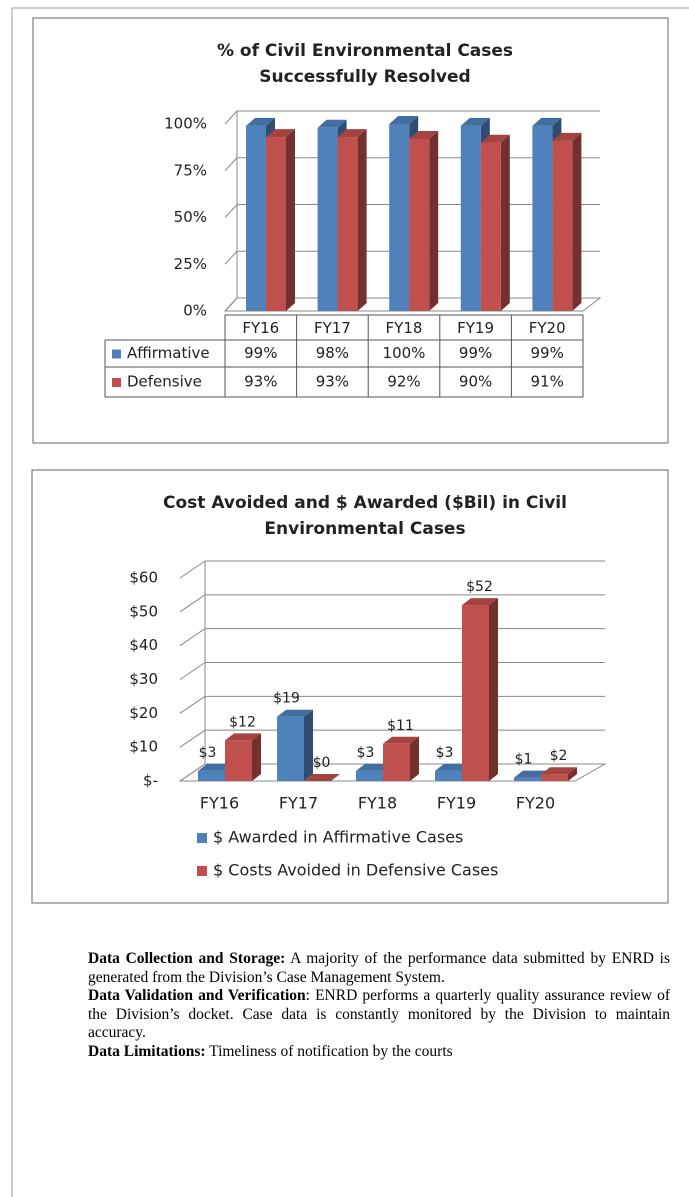 Image resolution: width=689 pixels, height=1197 pixels. What do you see at coordinates (329, 1051) in the screenshot?
I see `body: Timeliness of notification by the courts` at bounding box center [329, 1051].